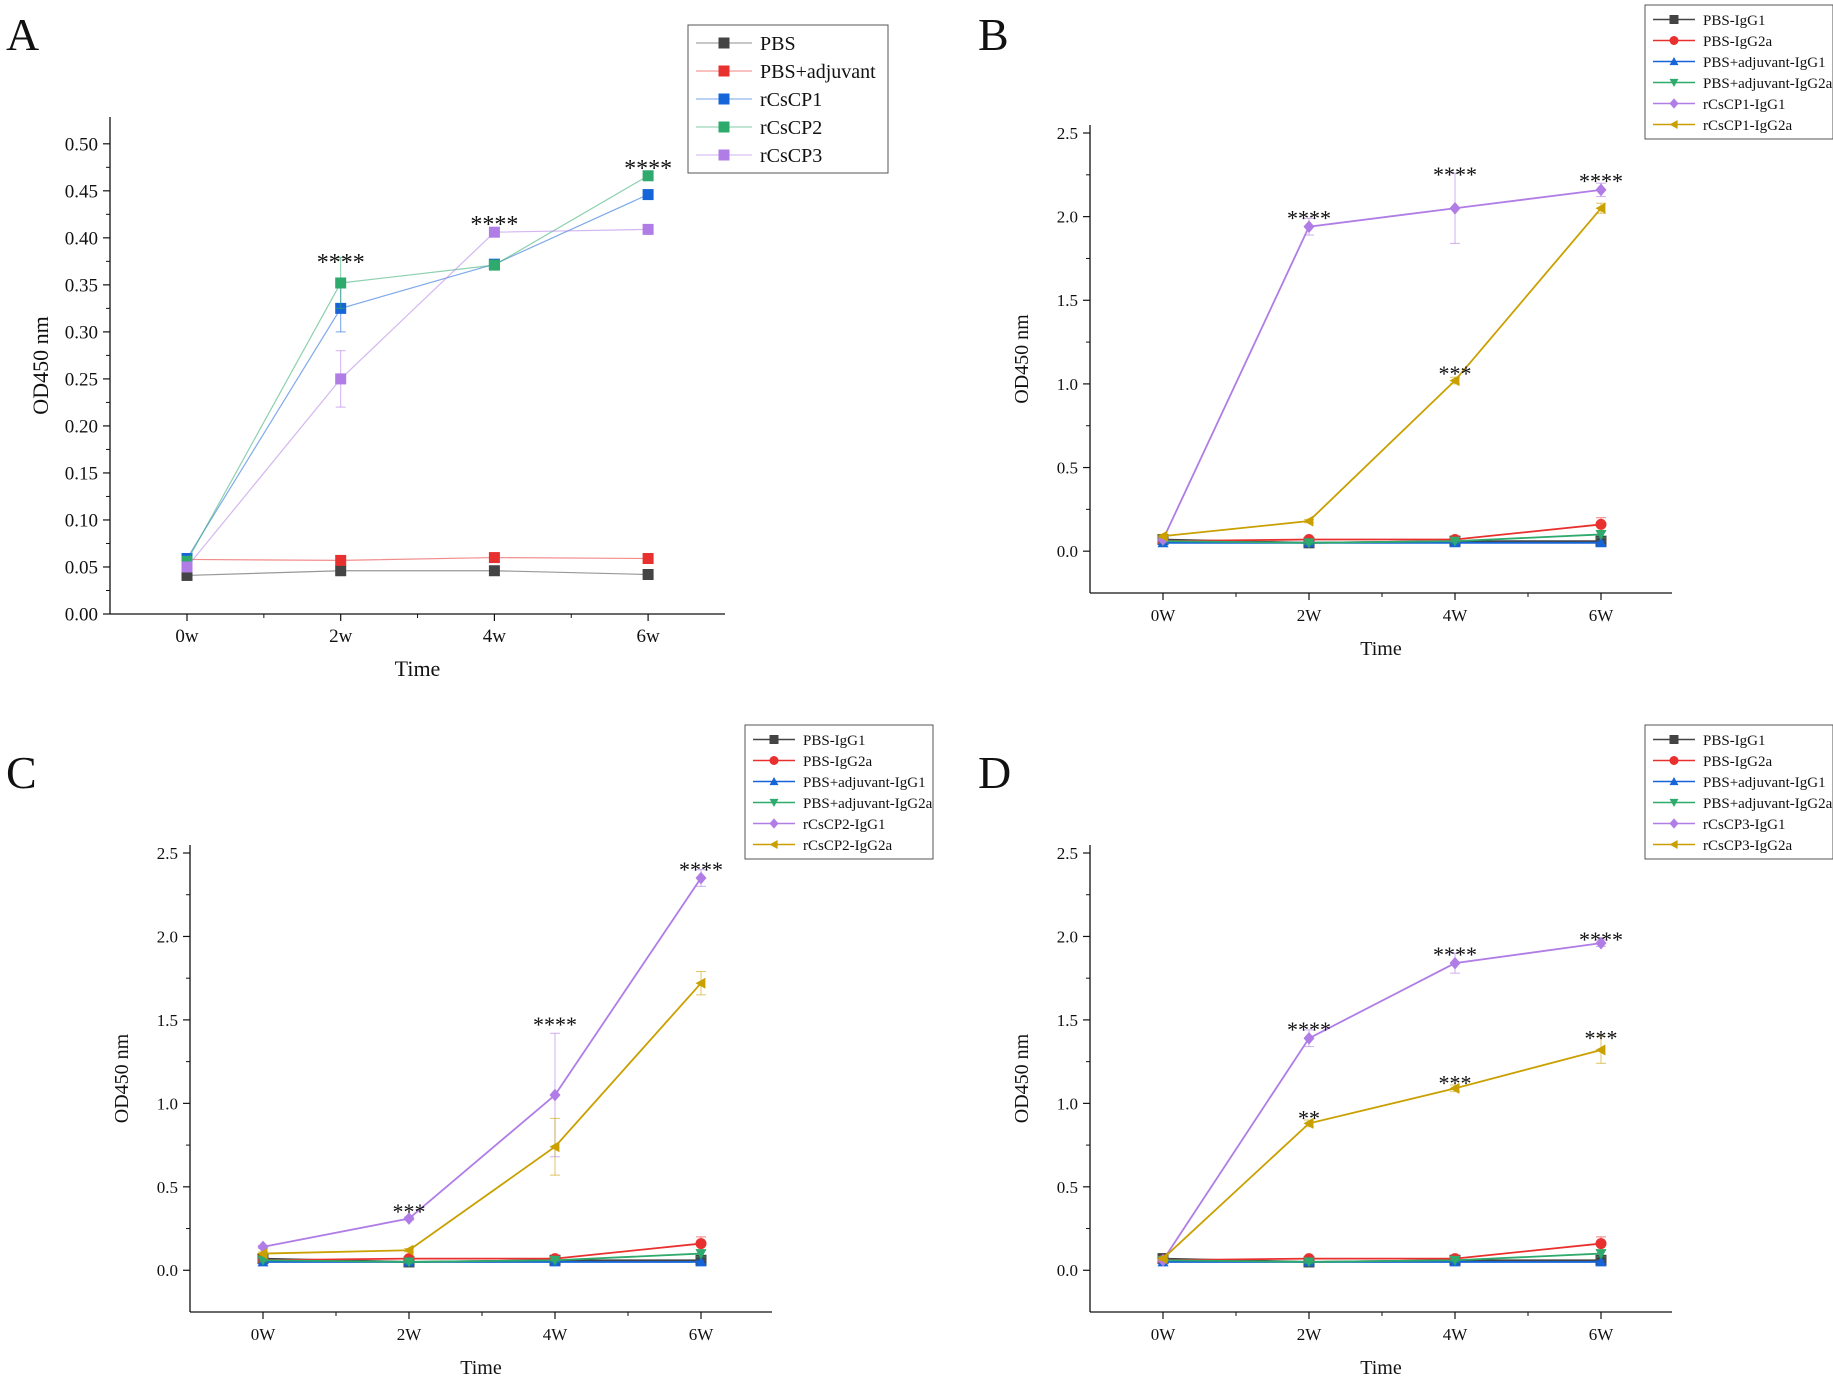 Image resolution: width=1833 pixels, height=1377 pixels. What do you see at coordinates (81, 286) in the screenshot?
I see `y-tick-label: 0.35` at bounding box center [81, 286].